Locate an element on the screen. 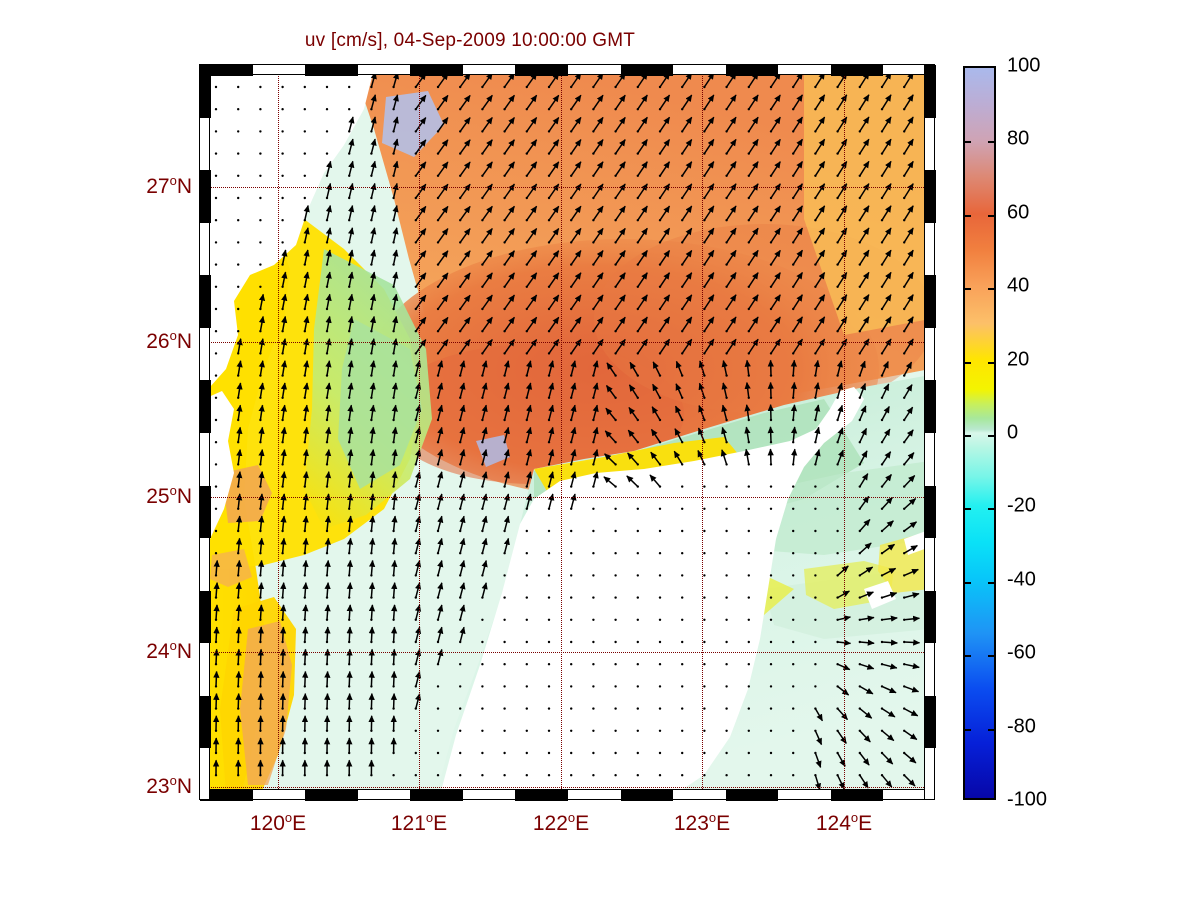  colorbar-label--60: -60 is located at coordinates (1021, 652).